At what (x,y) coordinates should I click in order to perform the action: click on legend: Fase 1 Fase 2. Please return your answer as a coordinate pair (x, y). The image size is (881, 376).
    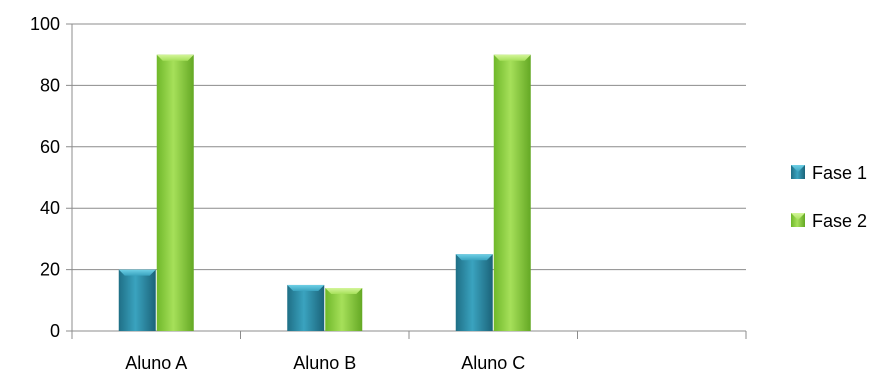
    Looking at the image, I should click on (829, 197).